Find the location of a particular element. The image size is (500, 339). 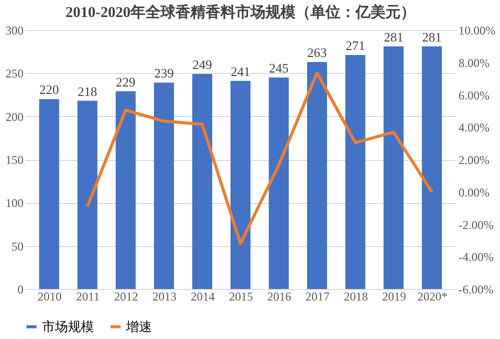

data-label: 218 is located at coordinates (88, 91).